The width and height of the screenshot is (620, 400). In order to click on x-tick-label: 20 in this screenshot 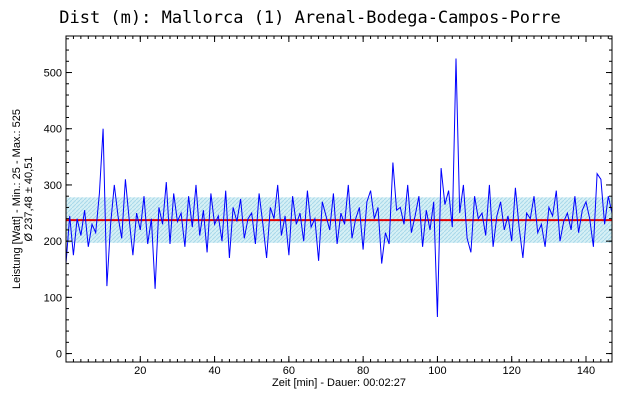, I will do `click(140, 371)`.